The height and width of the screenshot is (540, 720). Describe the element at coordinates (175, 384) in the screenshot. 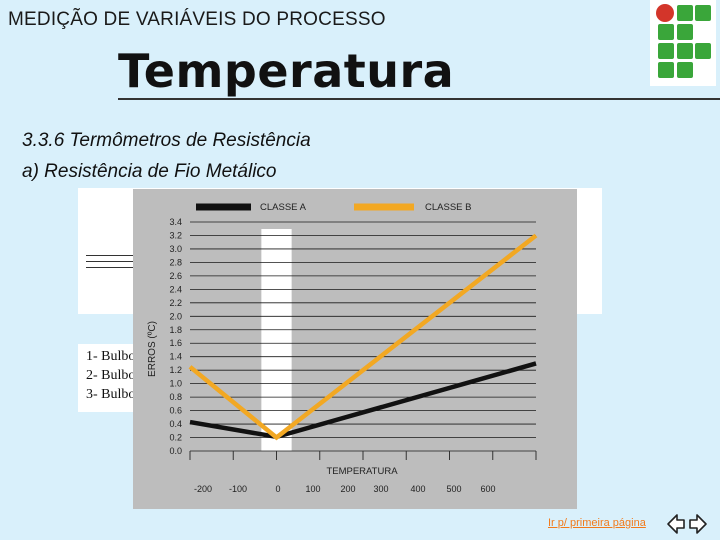

I see `y-tick-label: 1.0` at that location.